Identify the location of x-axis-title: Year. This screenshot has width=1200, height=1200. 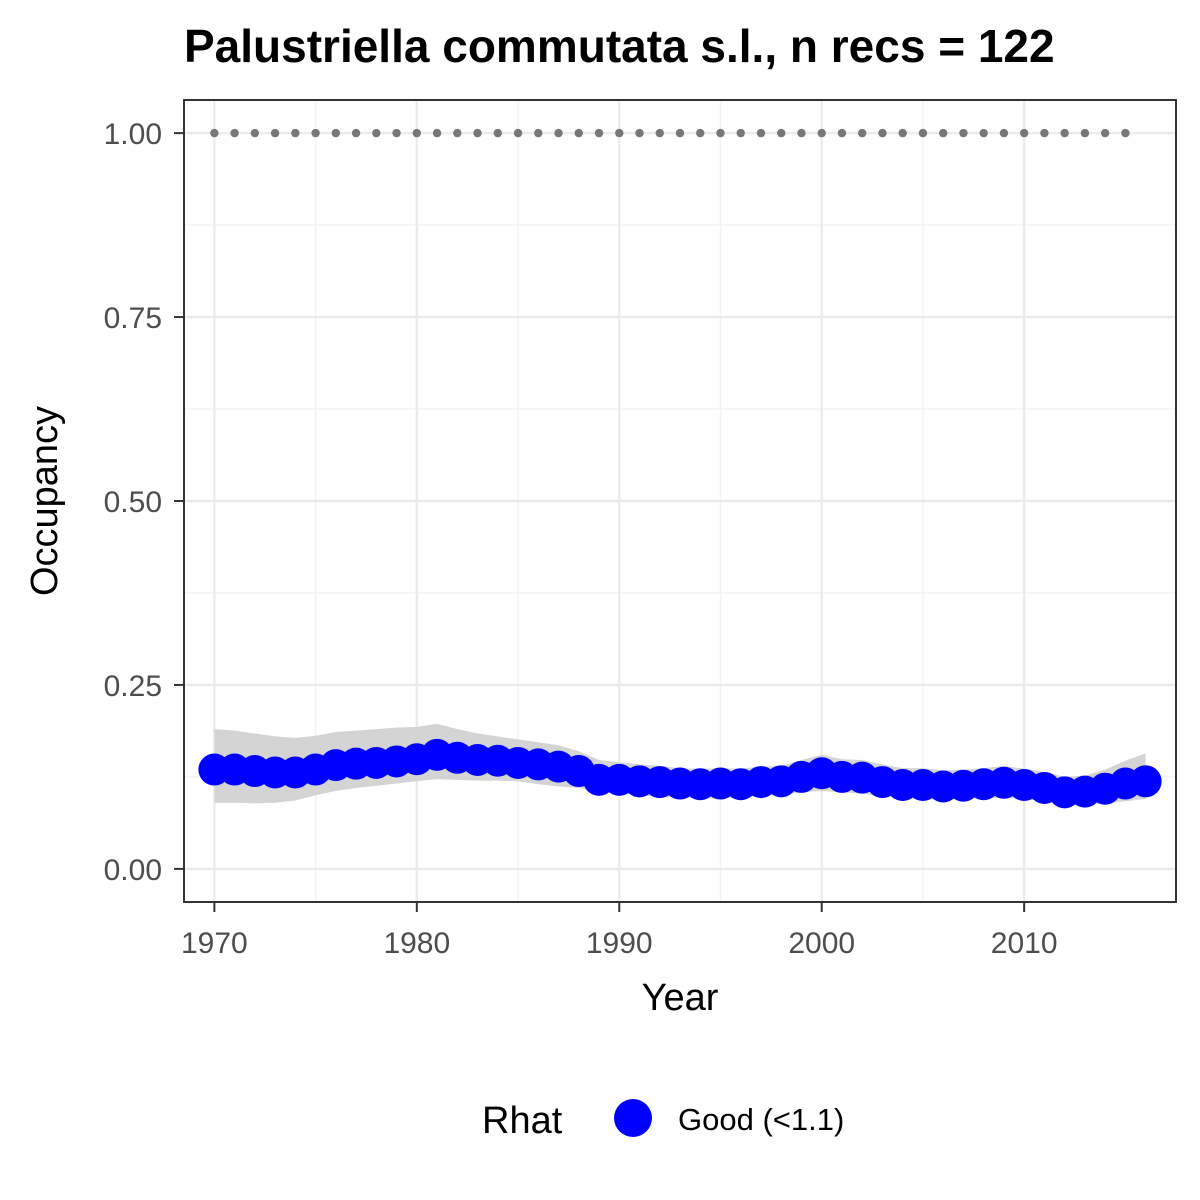
(680, 998).